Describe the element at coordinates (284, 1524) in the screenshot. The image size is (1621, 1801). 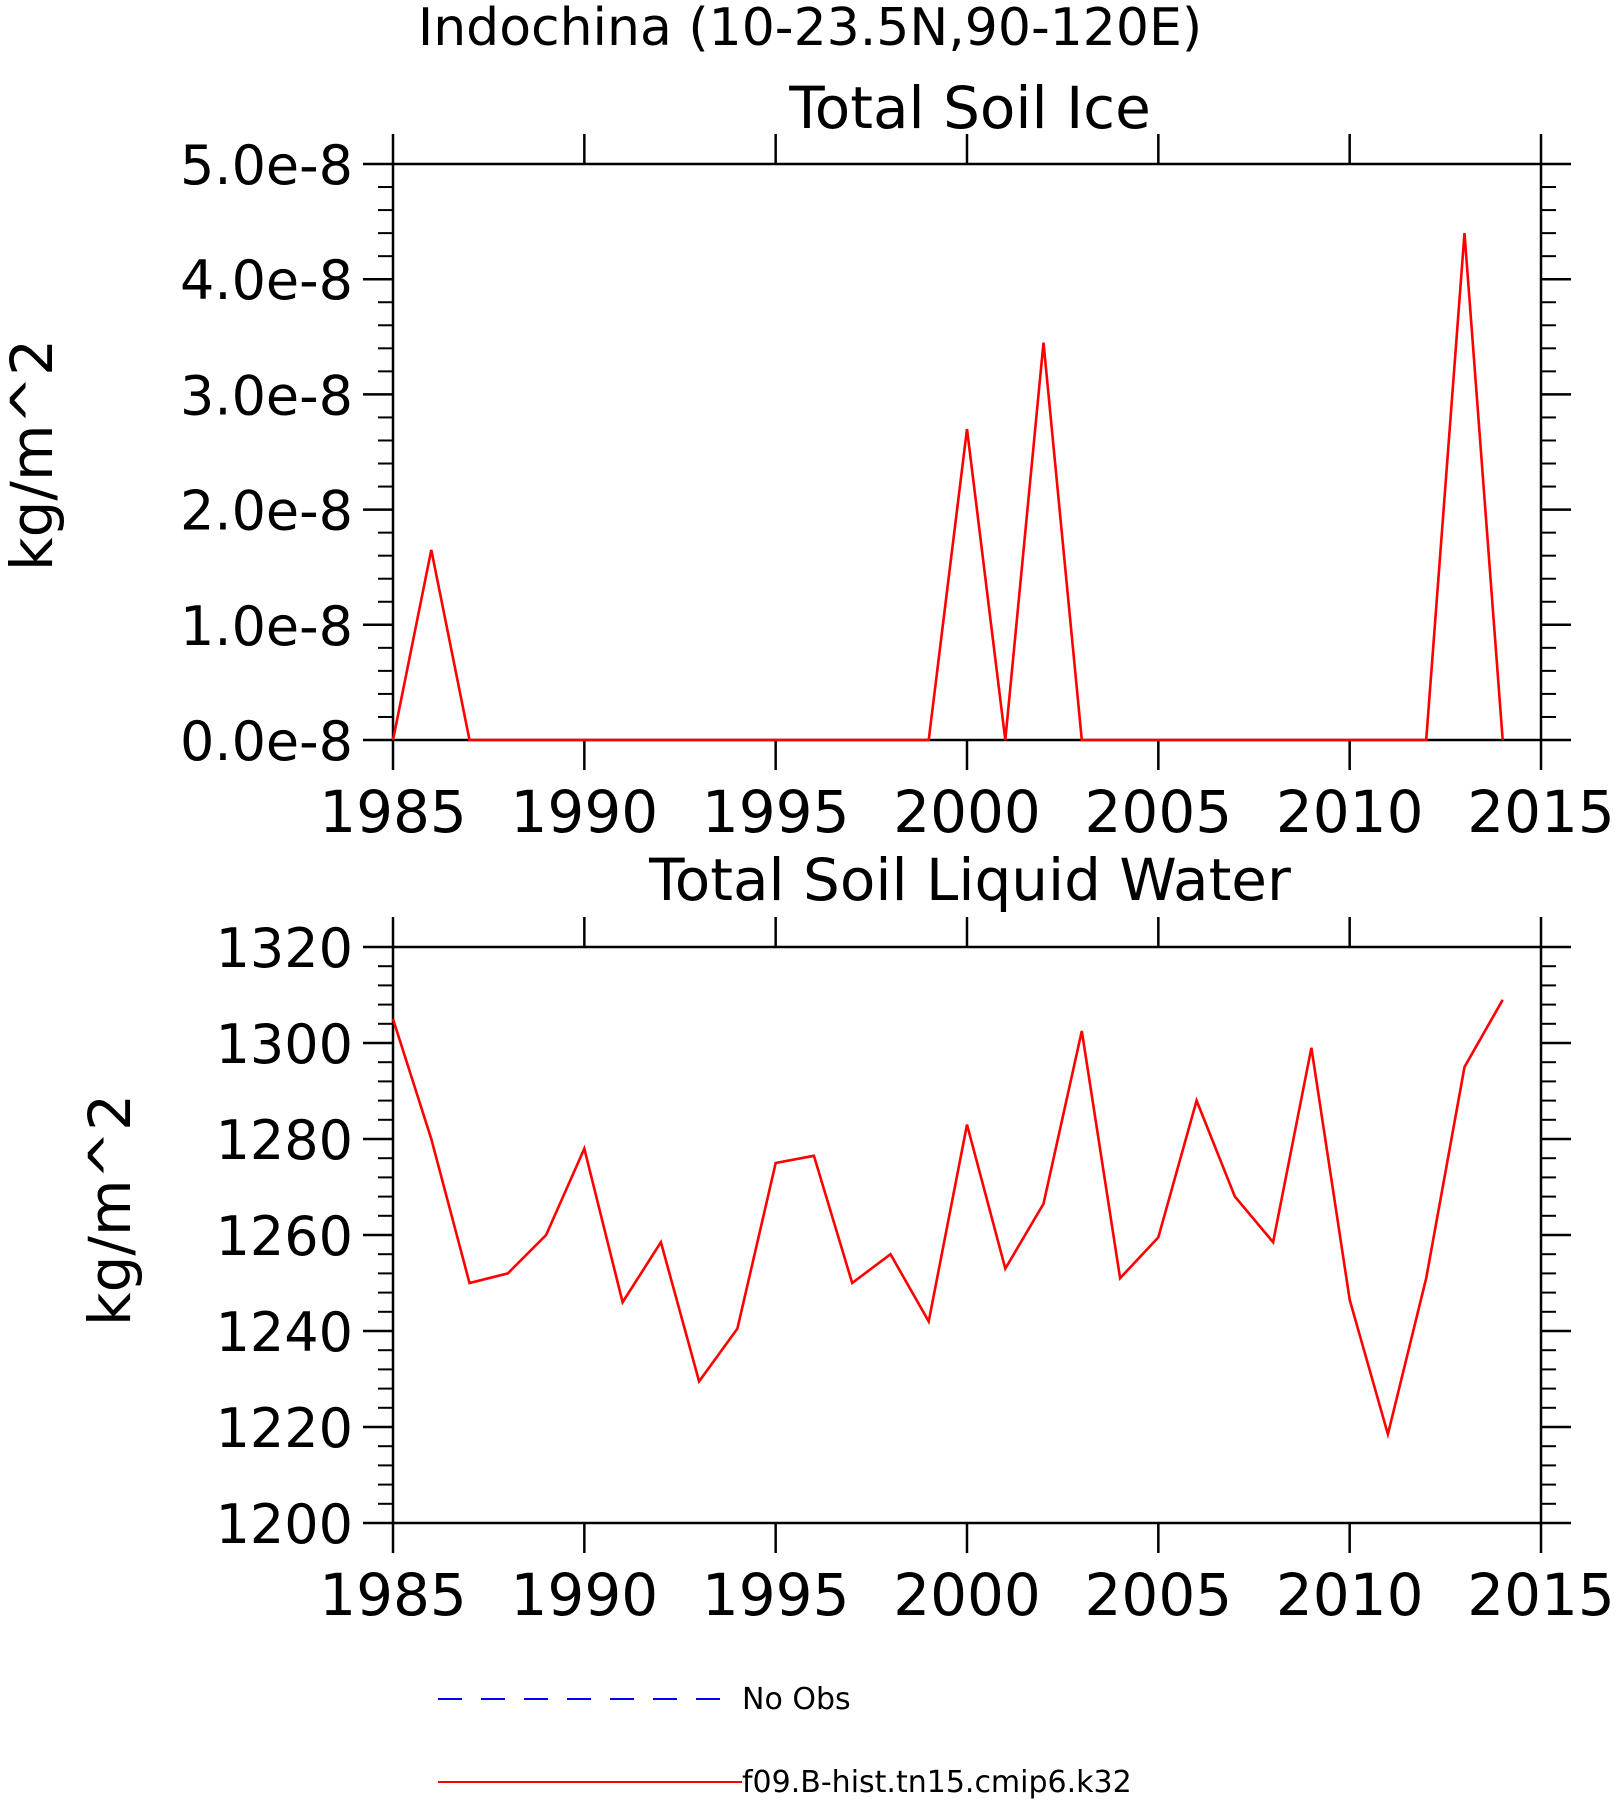
I see `y-tick-label: 1200` at that location.